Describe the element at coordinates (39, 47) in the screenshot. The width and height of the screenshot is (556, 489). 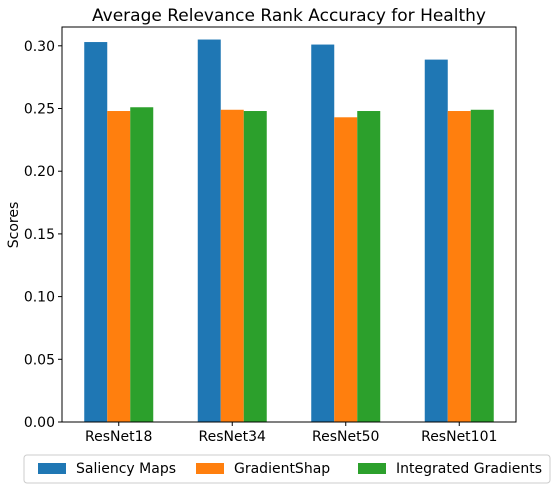
I see `y-tick-label: 0.30` at that location.